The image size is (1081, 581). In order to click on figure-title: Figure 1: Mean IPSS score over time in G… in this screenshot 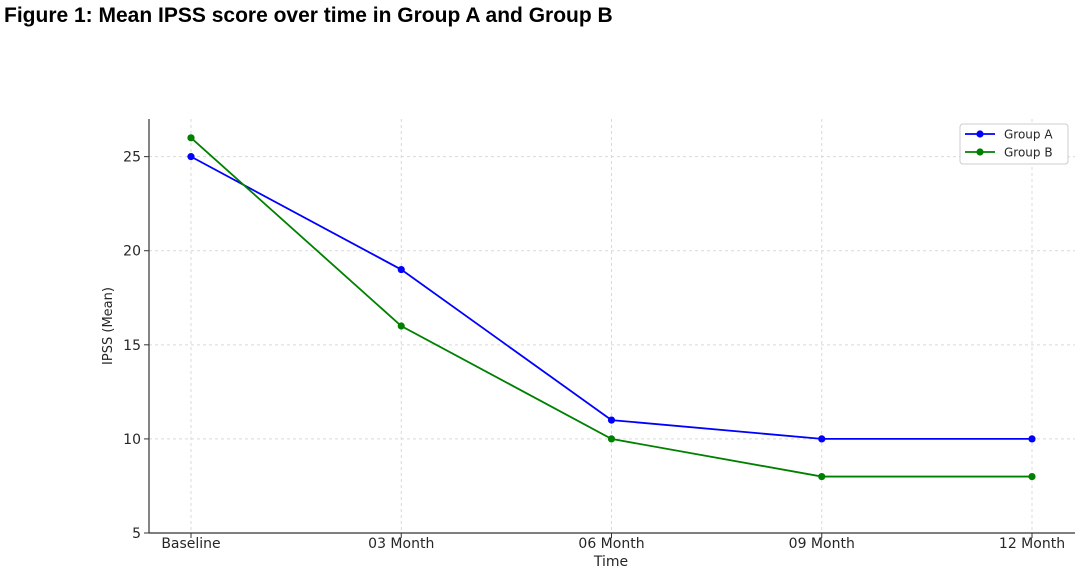, I will do `click(308, 15)`.